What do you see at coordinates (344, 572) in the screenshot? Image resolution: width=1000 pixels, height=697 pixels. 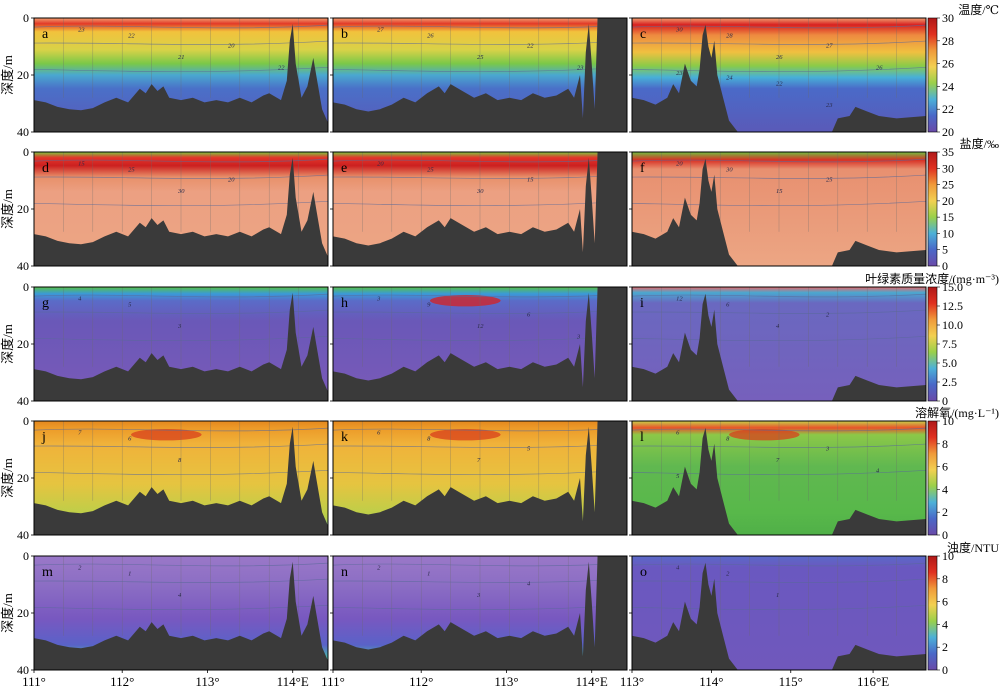 I see `panel-label: n` at bounding box center [344, 572].